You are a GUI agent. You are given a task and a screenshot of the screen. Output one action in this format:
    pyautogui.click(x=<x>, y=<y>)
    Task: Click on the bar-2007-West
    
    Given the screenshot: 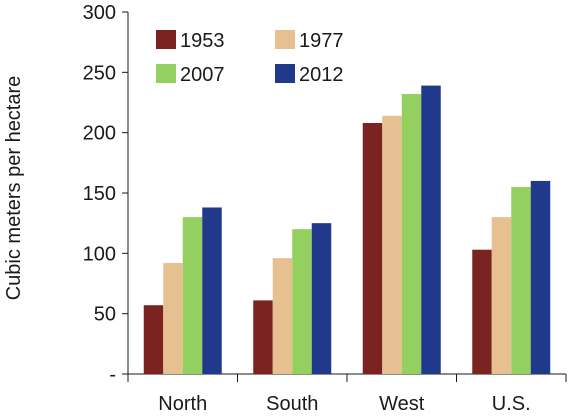 What is the action you would take?
    pyautogui.click(x=411, y=234)
    